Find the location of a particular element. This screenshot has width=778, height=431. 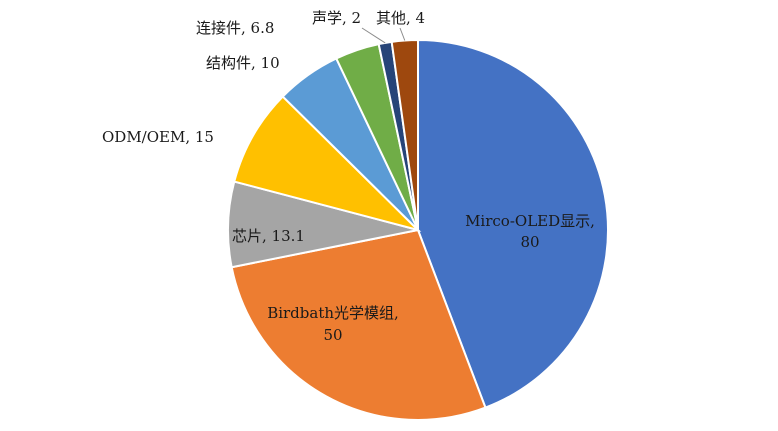

slice-value-mirco-oled: 80 is located at coordinates (529, 242).